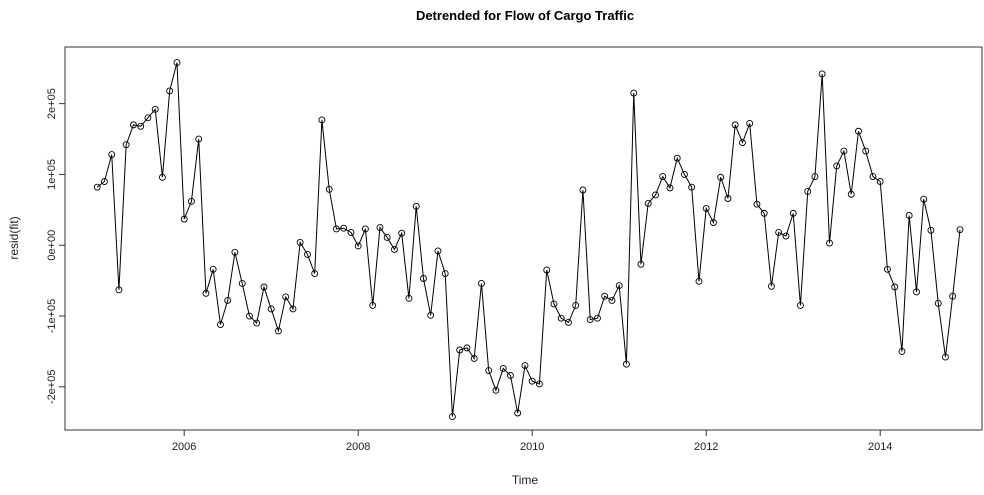 This screenshot has width=984, height=495. Describe the element at coordinates (52, 103) in the screenshot. I see `y-tick-label: 2e+05` at that location.